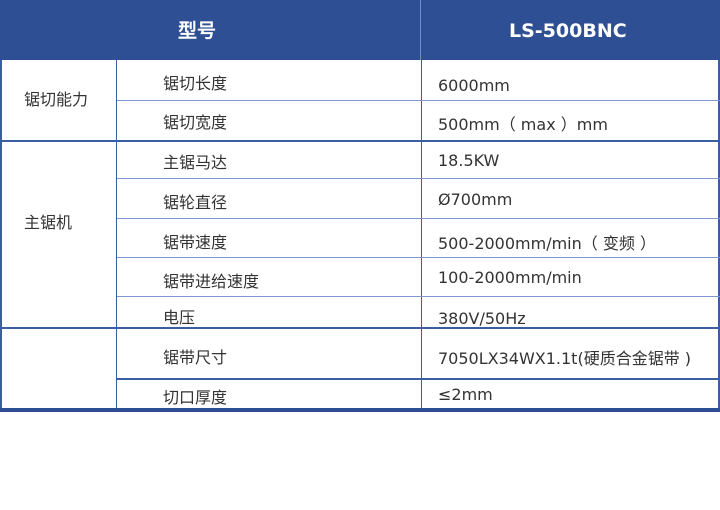 This screenshot has width=720, height=510. Describe the element at coordinates (48, 222) in the screenshot. I see `group-label: 主锯机` at that location.